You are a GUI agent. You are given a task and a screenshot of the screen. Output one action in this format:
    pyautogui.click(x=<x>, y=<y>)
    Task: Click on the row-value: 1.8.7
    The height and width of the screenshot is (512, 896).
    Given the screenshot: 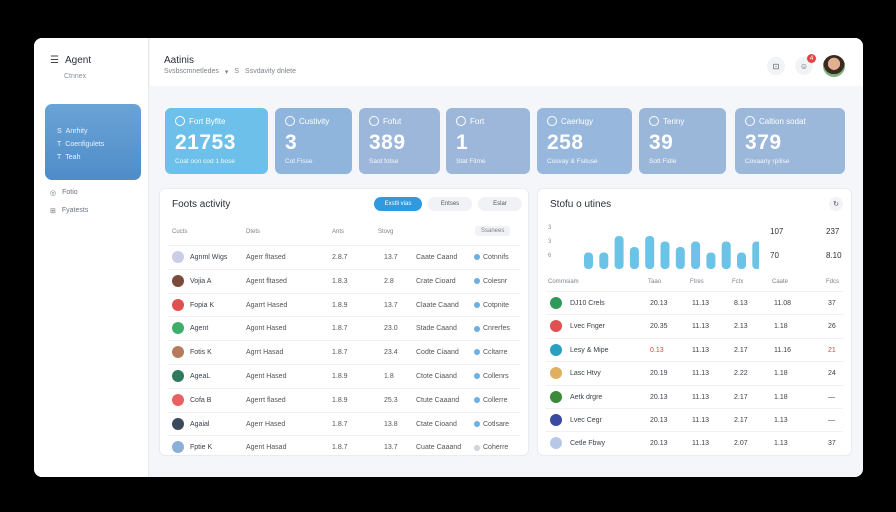 What is the action you would take?
    pyautogui.click(x=340, y=448)
    